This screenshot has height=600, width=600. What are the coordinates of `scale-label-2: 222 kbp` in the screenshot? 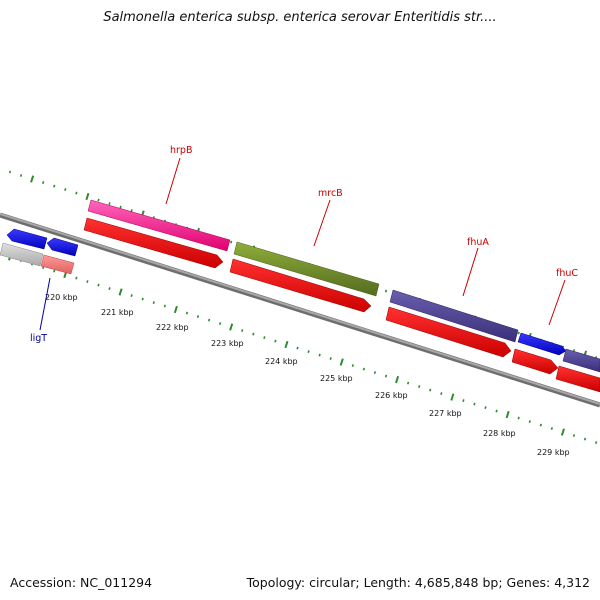 It's located at (172, 327).